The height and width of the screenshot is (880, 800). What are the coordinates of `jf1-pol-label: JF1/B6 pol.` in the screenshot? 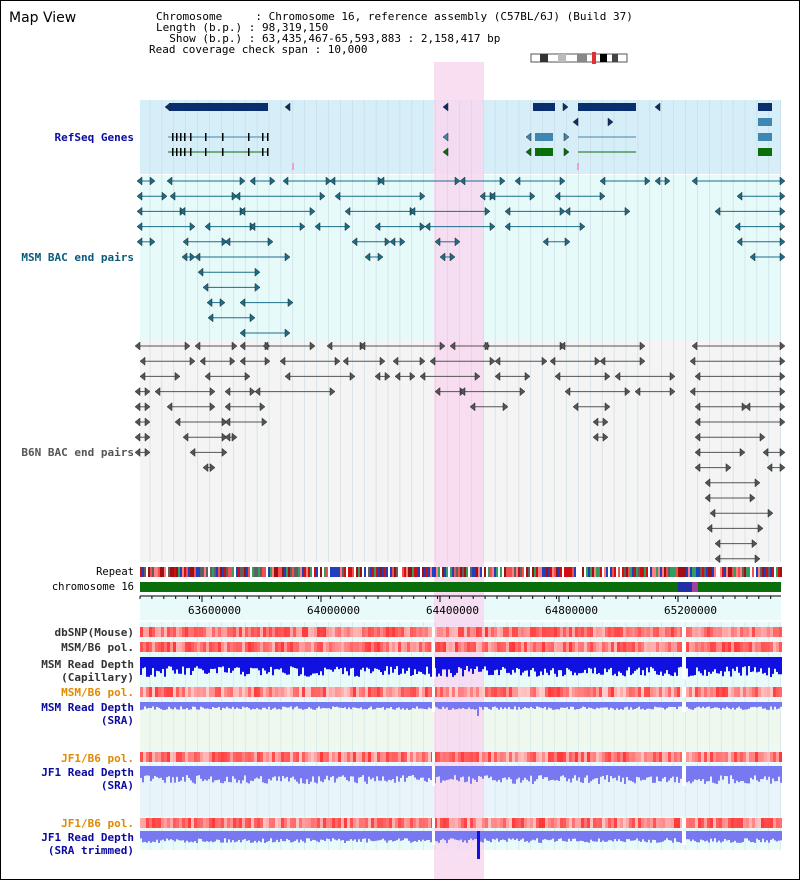 It's located at (97, 758).